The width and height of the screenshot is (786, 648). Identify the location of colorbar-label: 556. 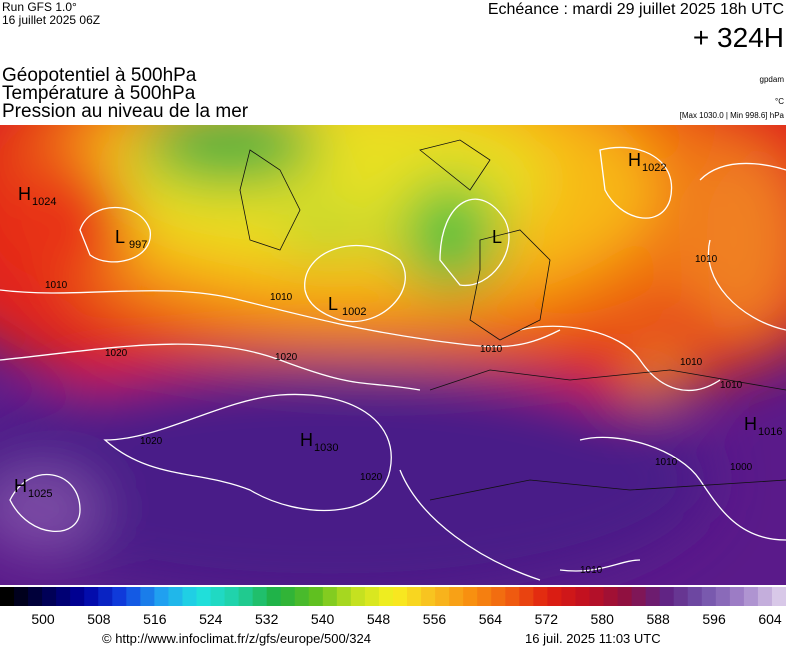
(435, 619).